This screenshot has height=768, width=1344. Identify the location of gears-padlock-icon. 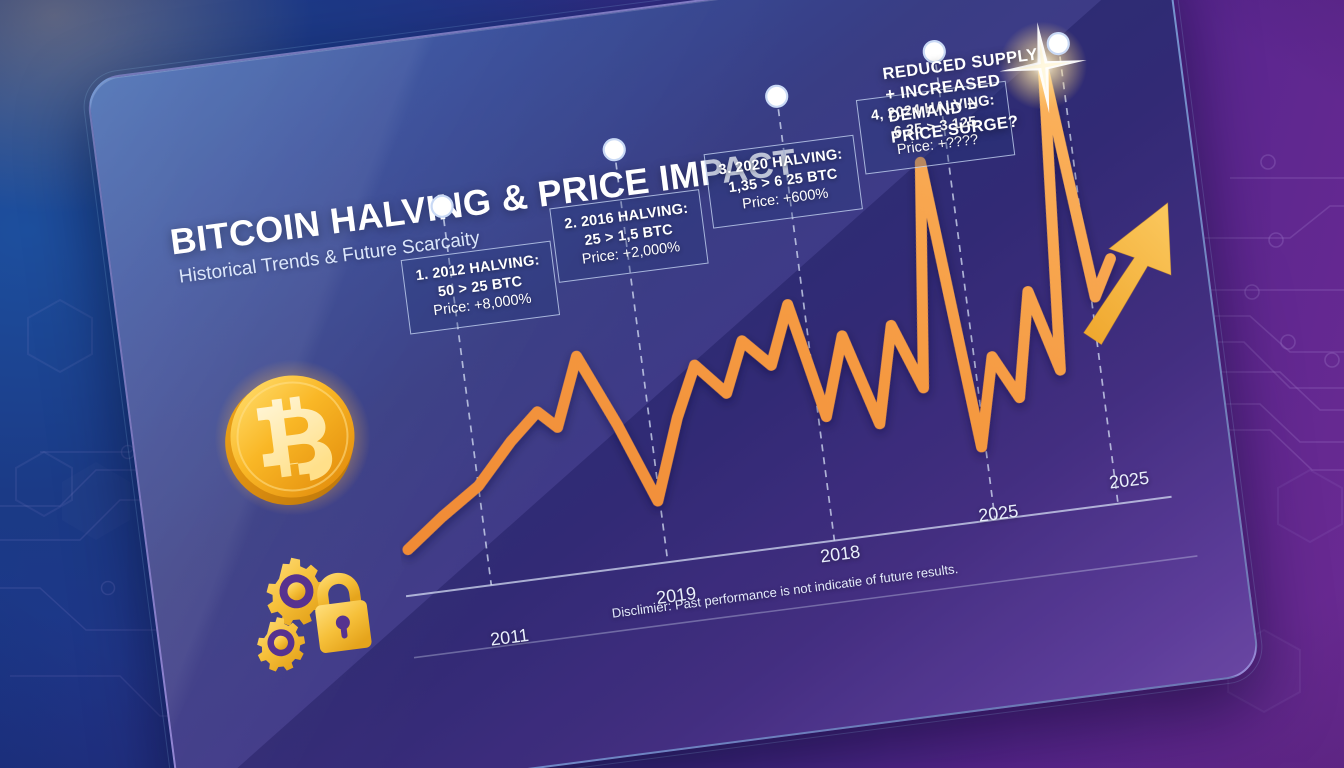
(314, 614).